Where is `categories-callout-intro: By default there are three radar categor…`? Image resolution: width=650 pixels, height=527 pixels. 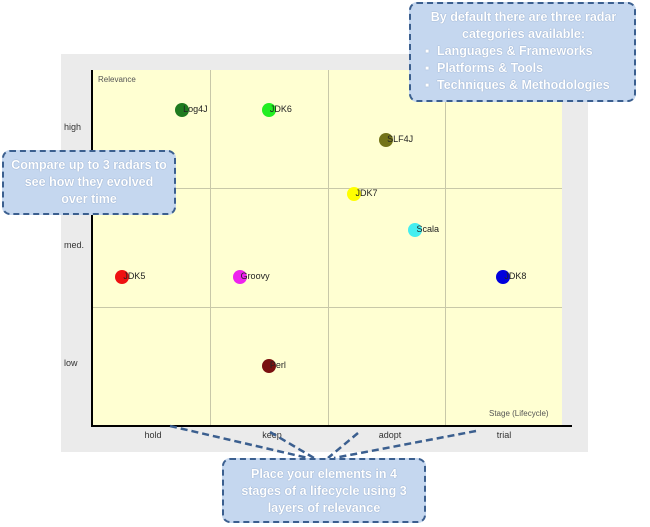 categories-callout-intro: By default there are three radar categor… is located at coordinates (523, 26).